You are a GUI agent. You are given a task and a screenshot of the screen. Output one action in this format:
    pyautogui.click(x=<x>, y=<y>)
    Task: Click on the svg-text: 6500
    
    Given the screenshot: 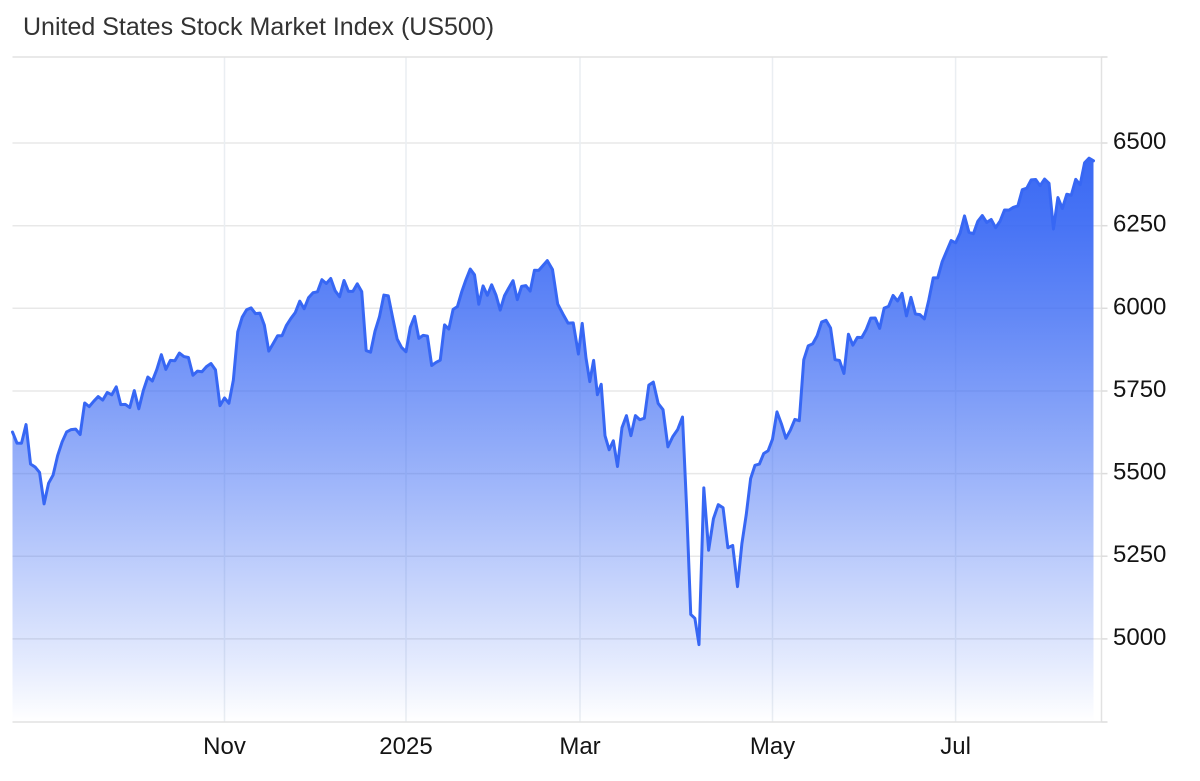 What is the action you would take?
    pyautogui.click(x=1139, y=141)
    